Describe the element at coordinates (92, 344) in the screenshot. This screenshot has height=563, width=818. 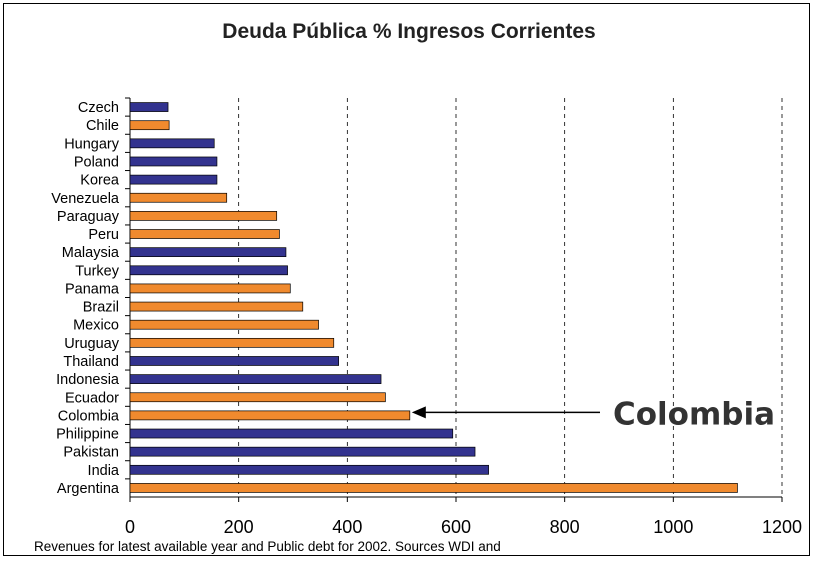
I see `category-label: Uruguay` at that location.